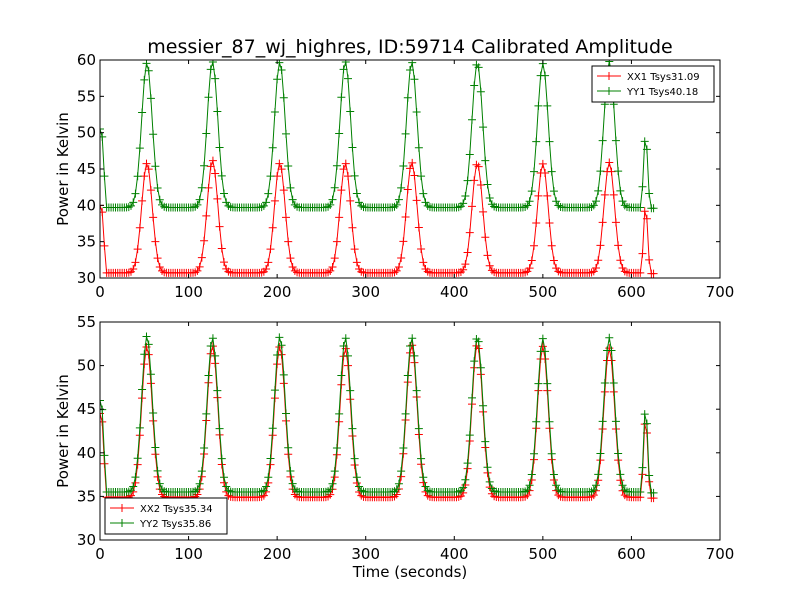  What do you see at coordinates (86, 278) in the screenshot?
I see `y-tick-label: 30` at bounding box center [86, 278].